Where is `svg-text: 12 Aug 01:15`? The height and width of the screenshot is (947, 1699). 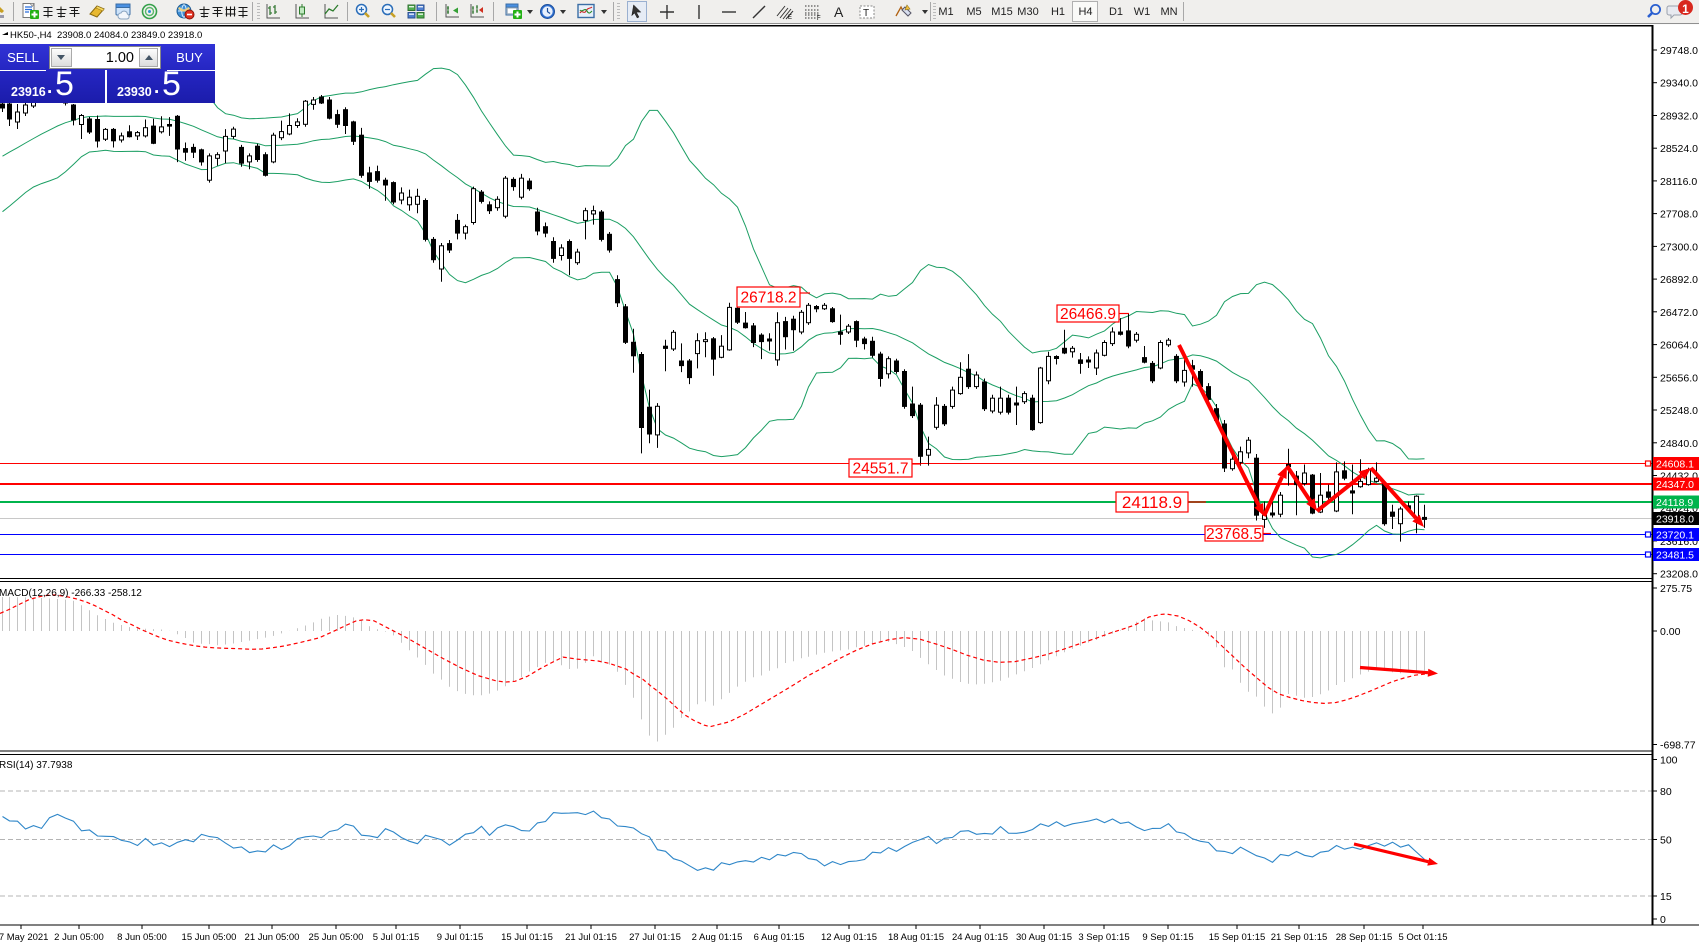 svg-text: 12 Aug 01:15 is located at coordinates (849, 937).